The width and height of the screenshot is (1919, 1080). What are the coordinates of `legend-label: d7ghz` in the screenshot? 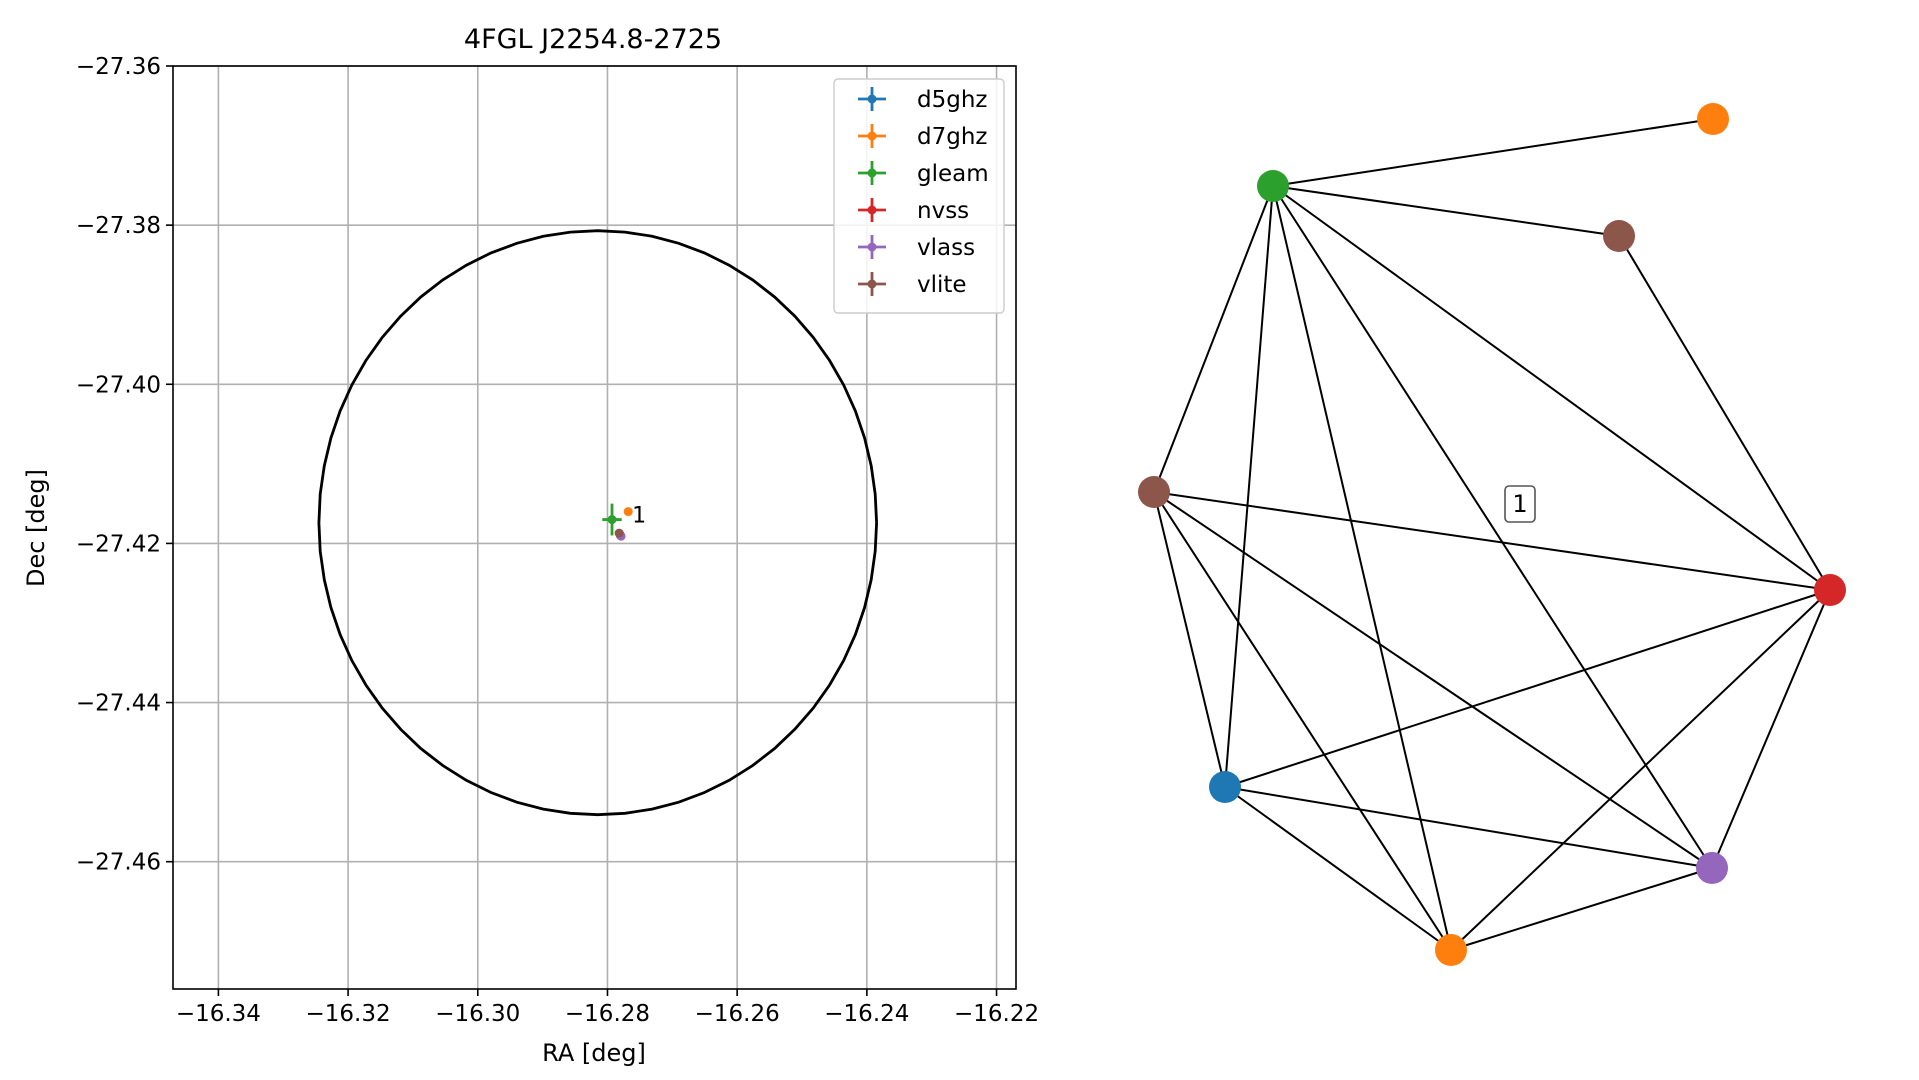 It's located at (952, 137).